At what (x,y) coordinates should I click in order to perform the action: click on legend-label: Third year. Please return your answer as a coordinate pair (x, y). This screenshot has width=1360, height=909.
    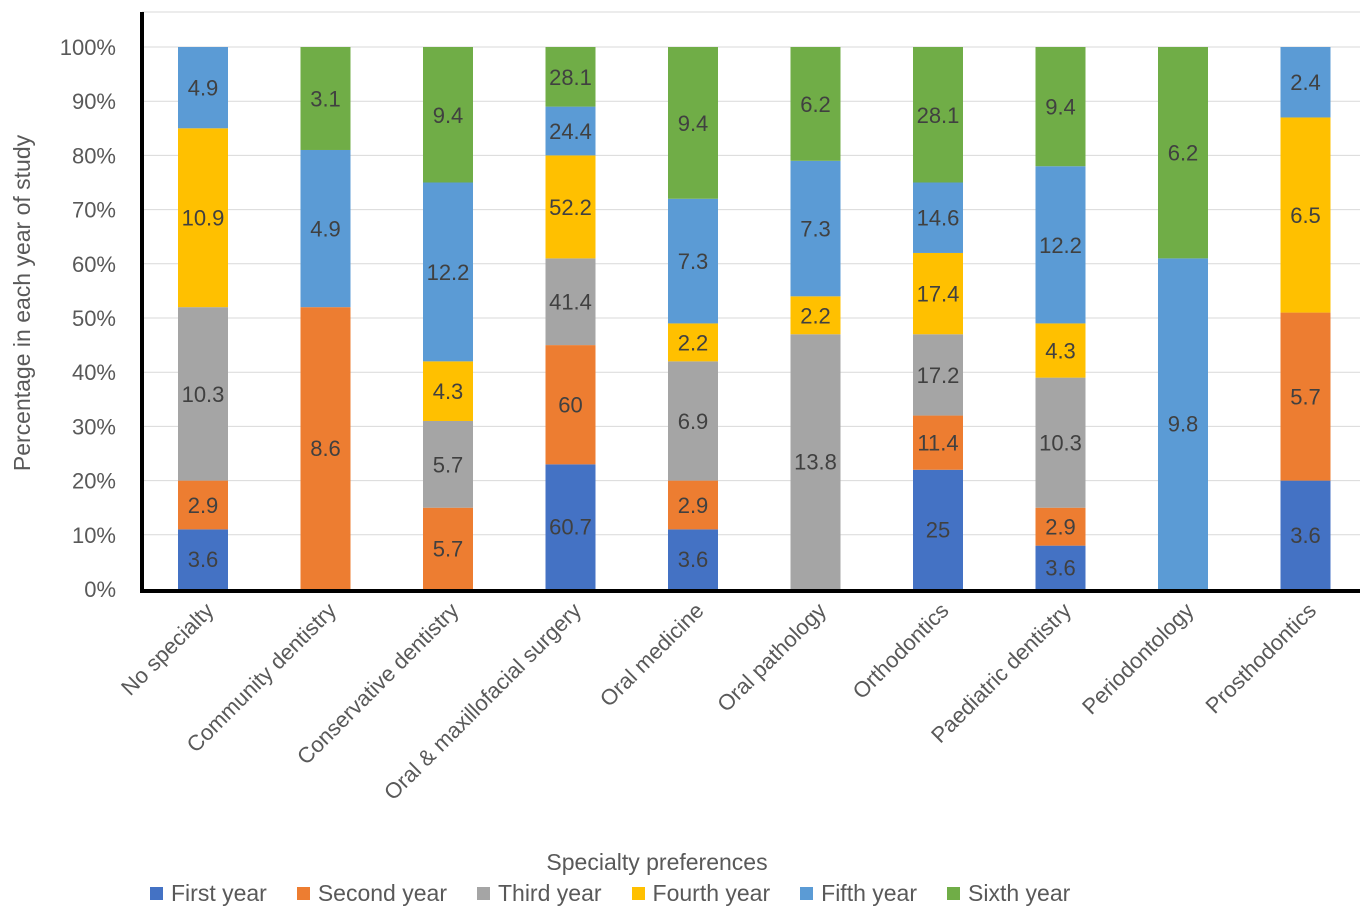
    Looking at the image, I should click on (549, 893).